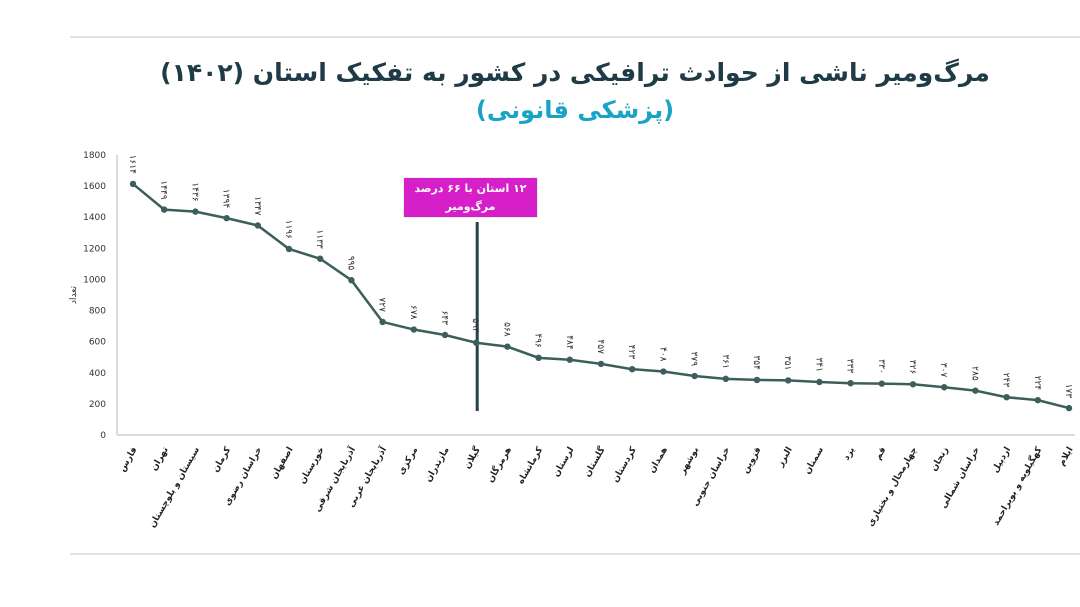  I want to click on chart-subtitle: (پزشکی قانونی), so click(575, 110).